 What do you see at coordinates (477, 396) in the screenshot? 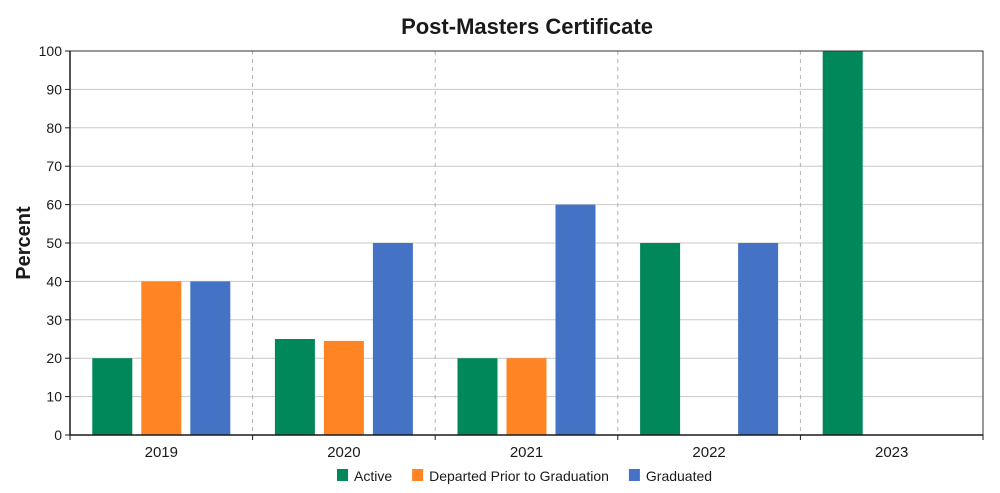
I see `bar-2021-active` at bounding box center [477, 396].